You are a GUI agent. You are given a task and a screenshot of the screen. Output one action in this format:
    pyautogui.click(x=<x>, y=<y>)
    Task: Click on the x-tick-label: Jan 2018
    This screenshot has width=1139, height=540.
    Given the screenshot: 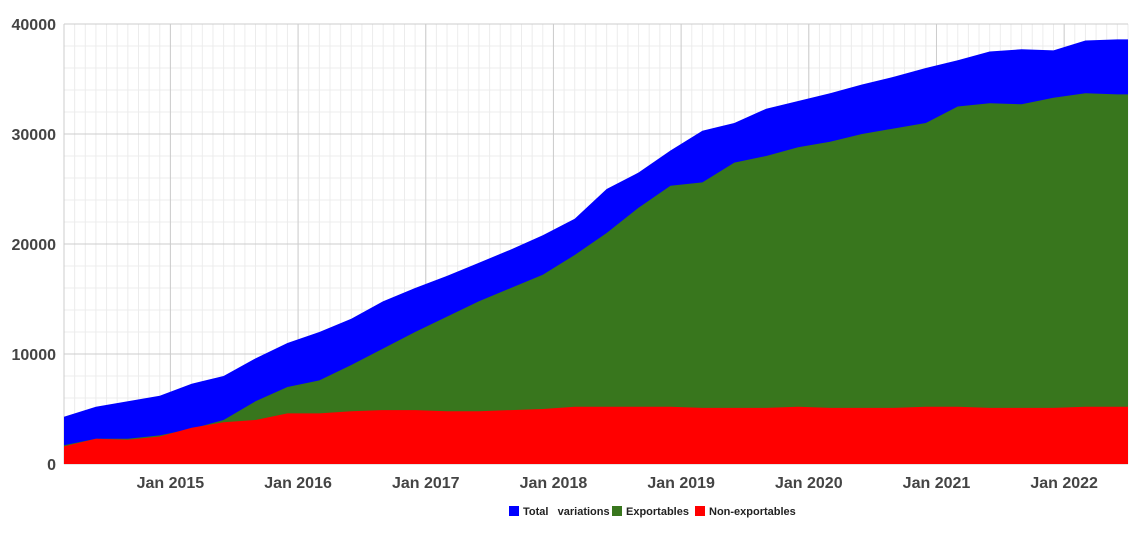 What is the action you would take?
    pyautogui.click(x=554, y=483)
    